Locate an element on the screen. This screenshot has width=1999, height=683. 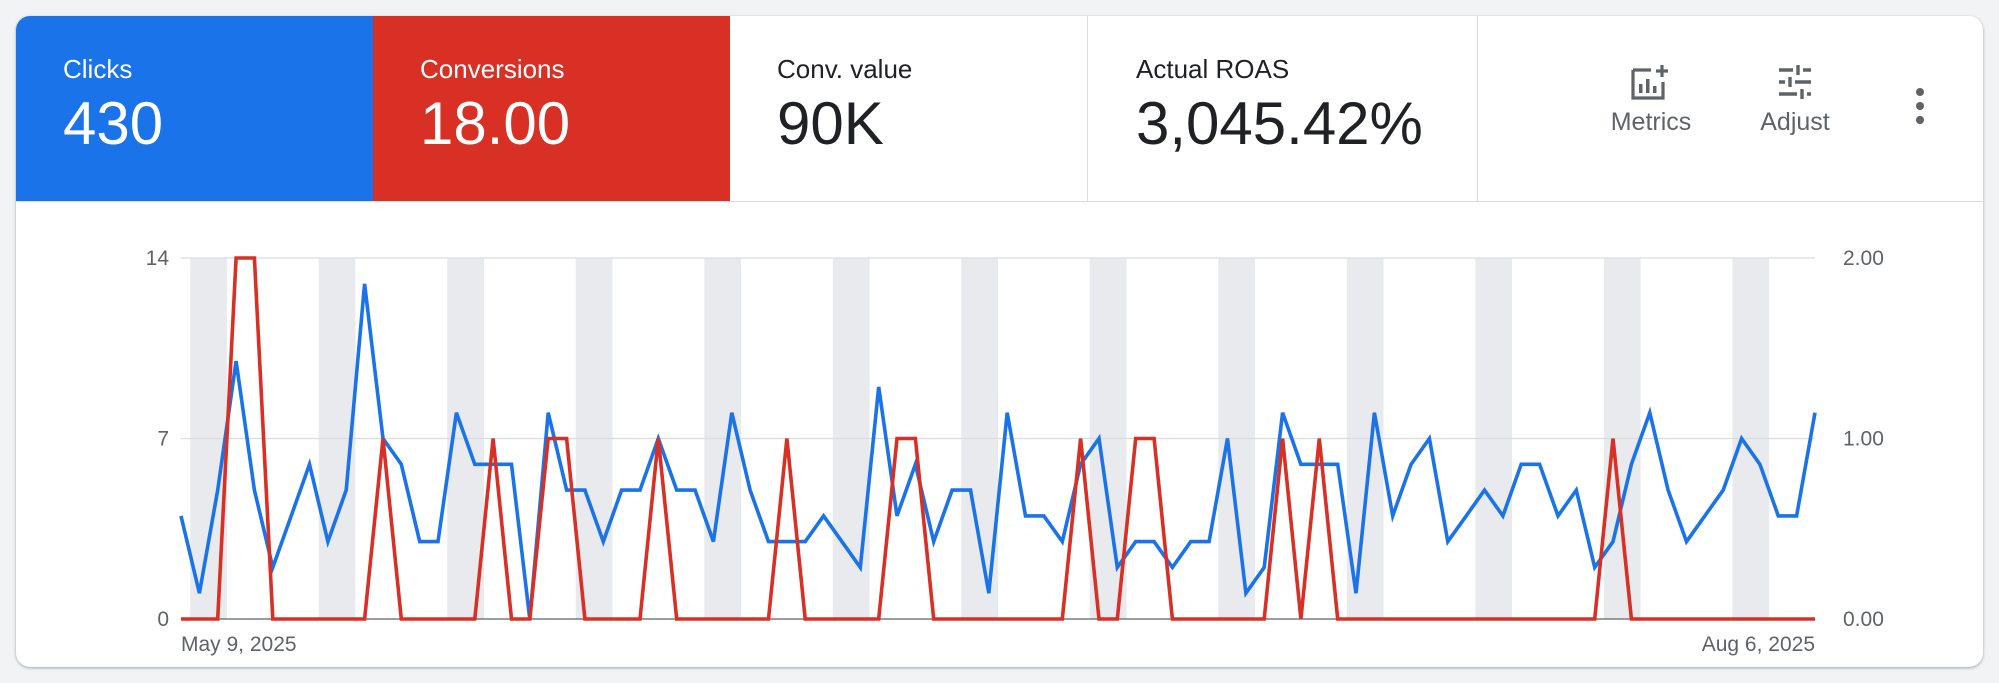
y-right-tick-label: 2.00 is located at coordinates (1863, 258).